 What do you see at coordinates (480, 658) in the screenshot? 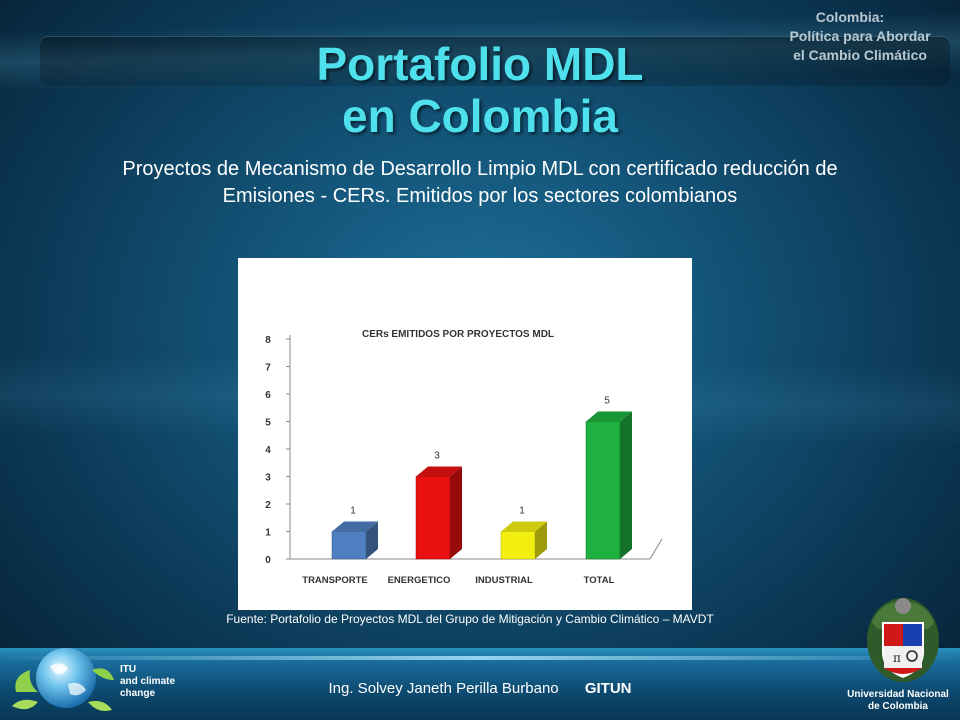
I see `footer-stripe` at bounding box center [480, 658].